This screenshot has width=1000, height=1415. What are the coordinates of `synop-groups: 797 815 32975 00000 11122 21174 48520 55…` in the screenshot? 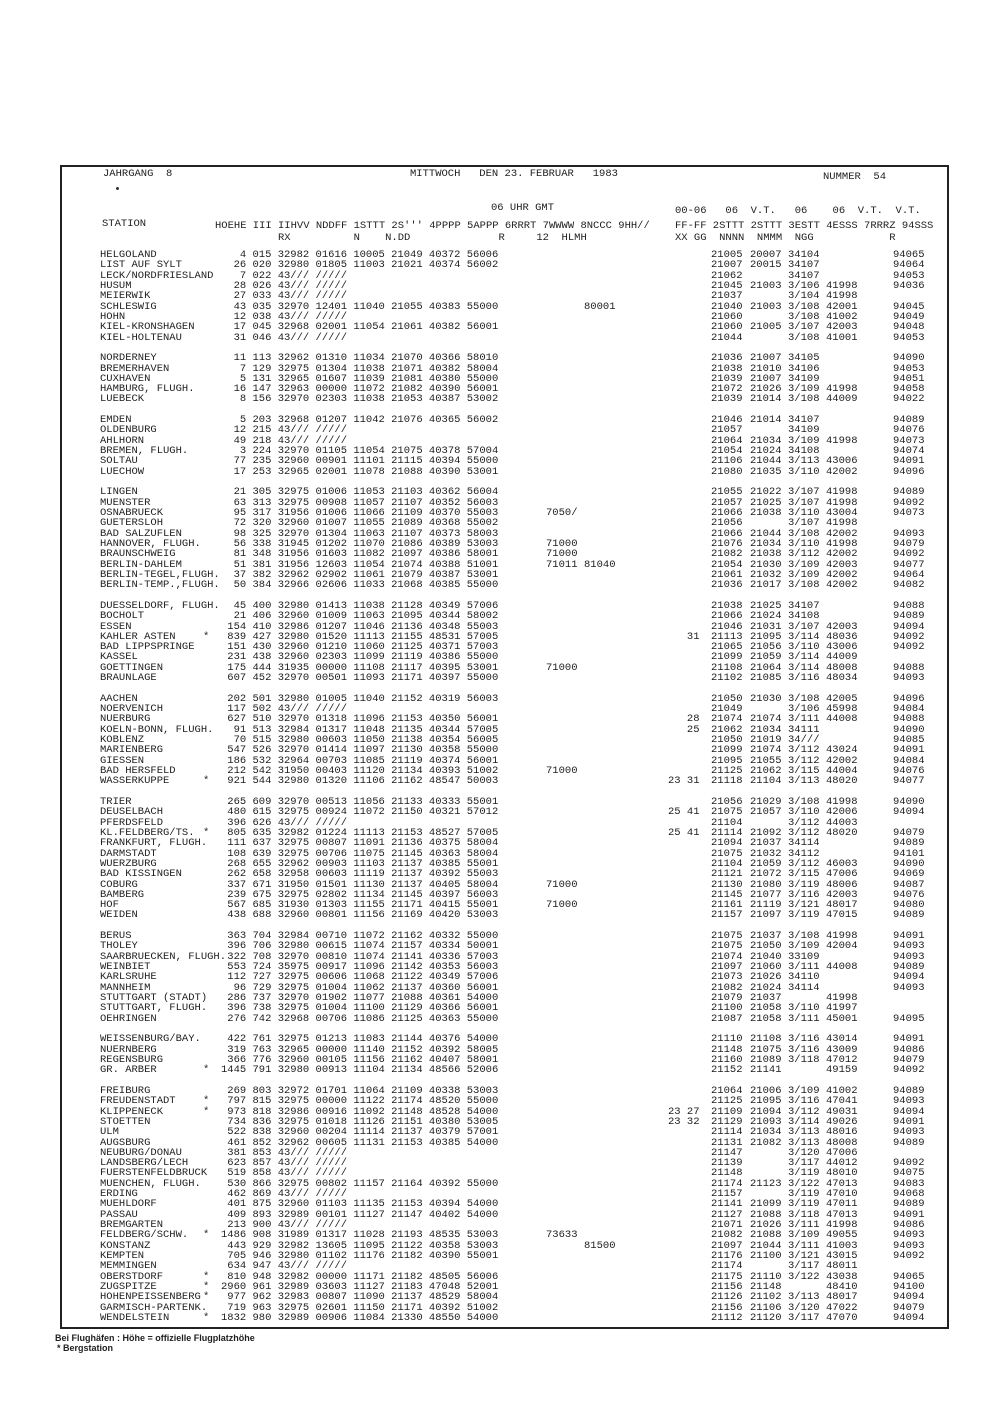 It's located at (360, 1101).